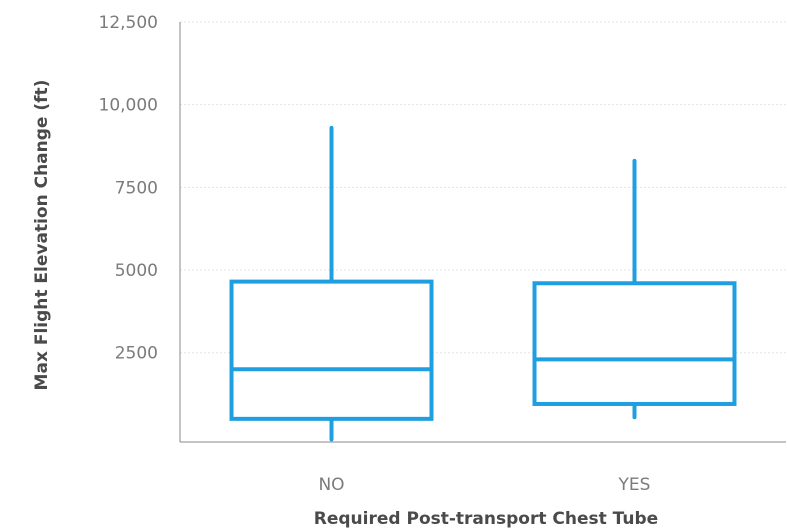 The width and height of the screenshot is (787, 531). I want to click on y-axis-title: Max Flight Elevation Change (ft), so click(42, 235).